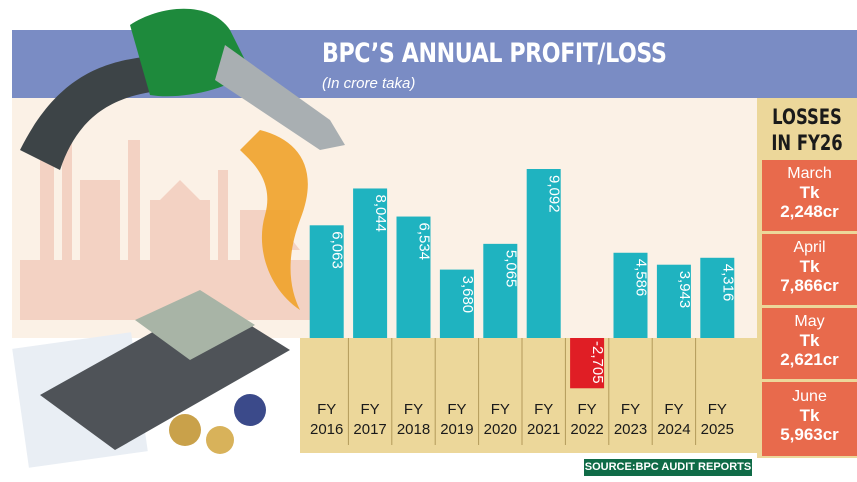  I want to click on loss-card-amount: 2,621cr, so click(809, 359).